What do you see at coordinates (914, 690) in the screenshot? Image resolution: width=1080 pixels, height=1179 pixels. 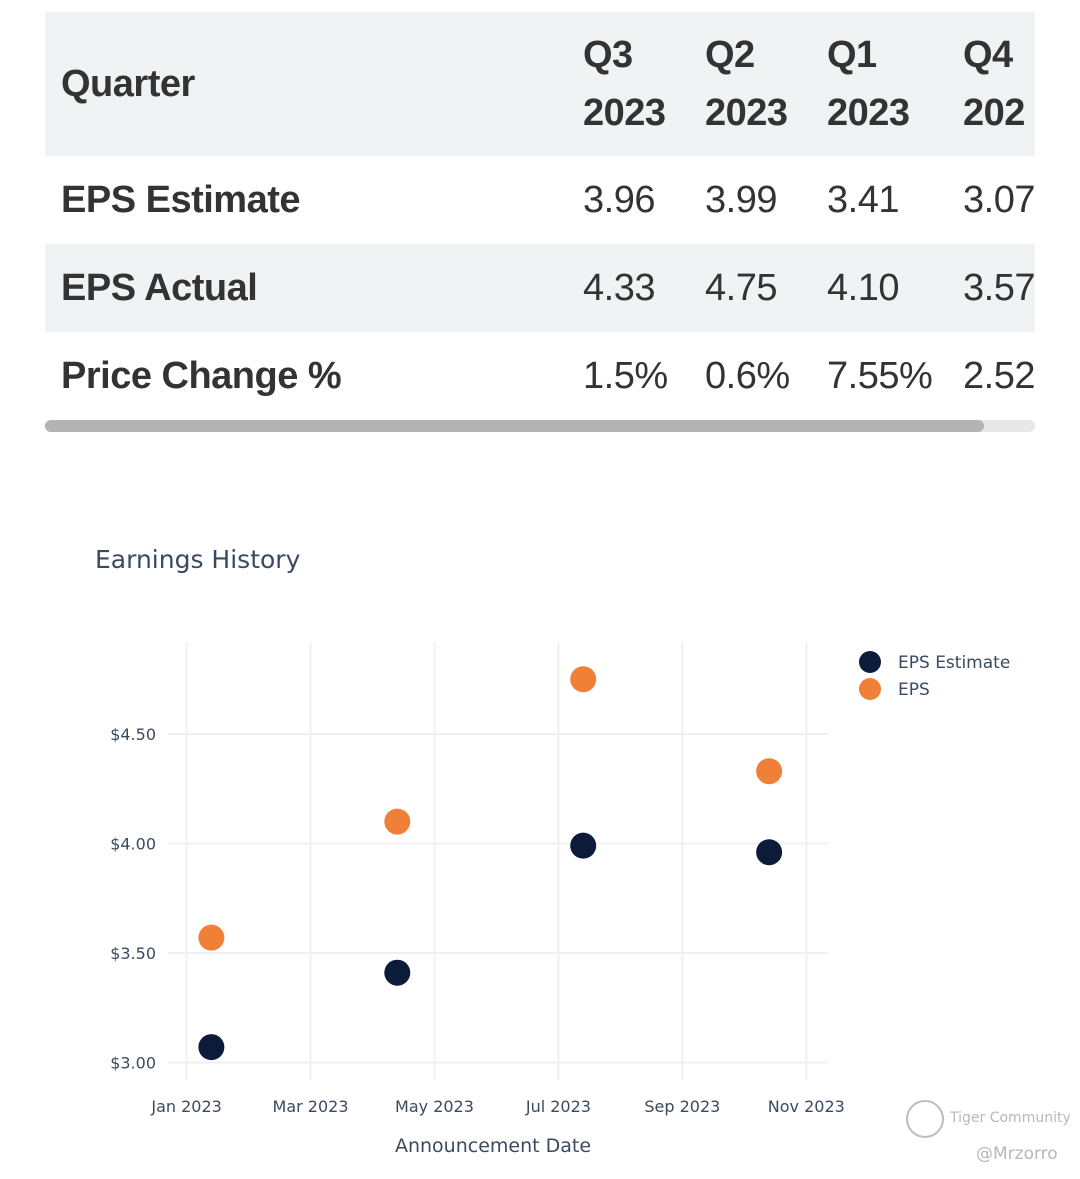 I see `legend-label: EPS` at bounding box center [914, 690].